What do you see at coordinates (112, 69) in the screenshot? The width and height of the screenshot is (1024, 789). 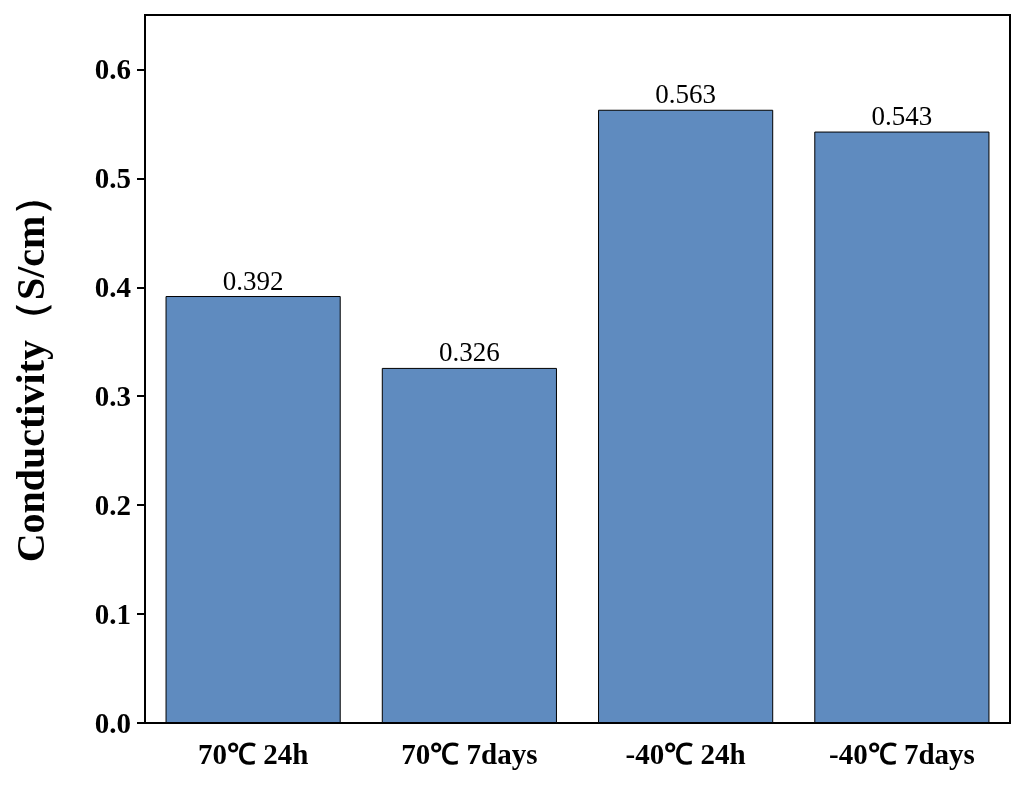 I see `y-tick-label: 0.6` at bounding box center [112, 69].